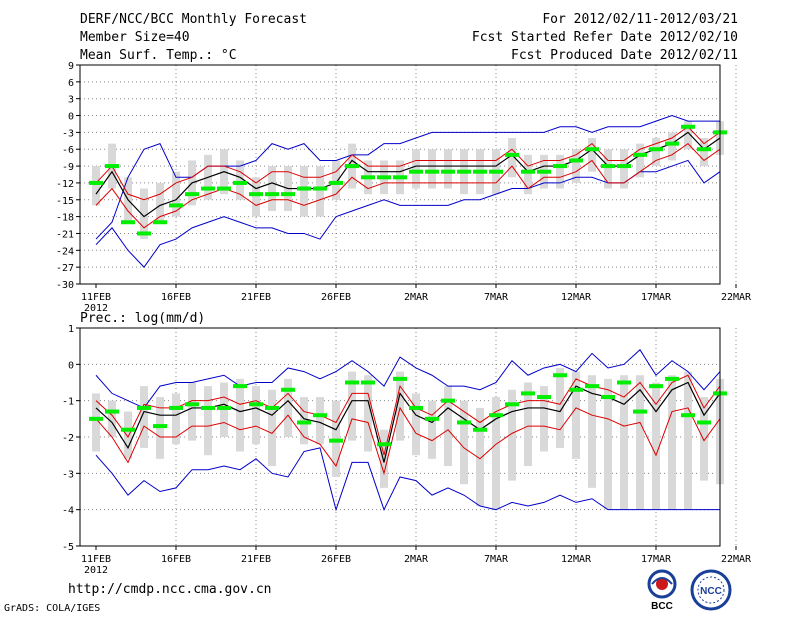 The height and width of the screenshot is (618, 800). I want to click on panel2-ensemble-min-line, so click(407, 479).